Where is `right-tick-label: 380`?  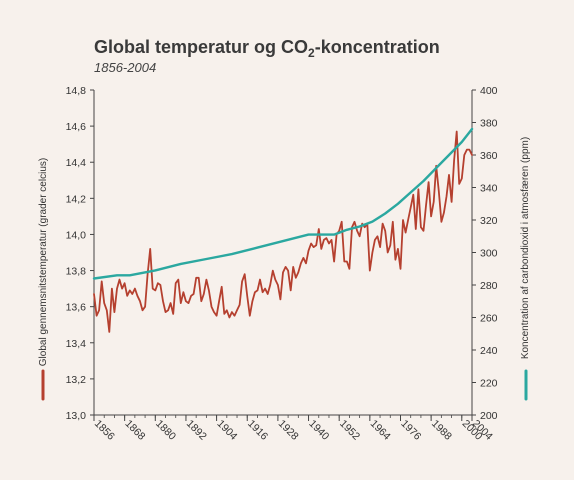
right-tick-label: 380 is located at coordinates (489, 124).